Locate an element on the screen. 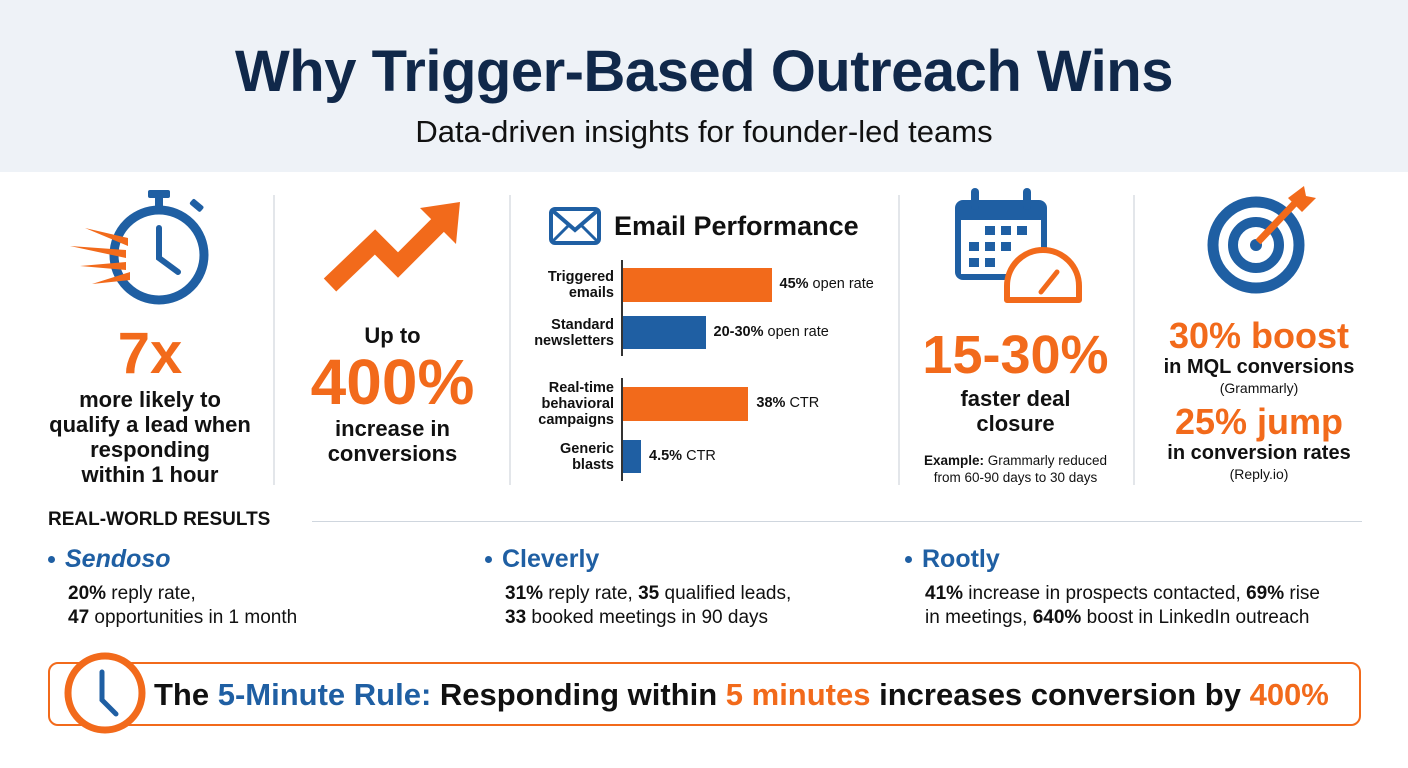 The height and width of the screenshot is (768, 1408). label-line: emails is located at coordinates (591, 293).